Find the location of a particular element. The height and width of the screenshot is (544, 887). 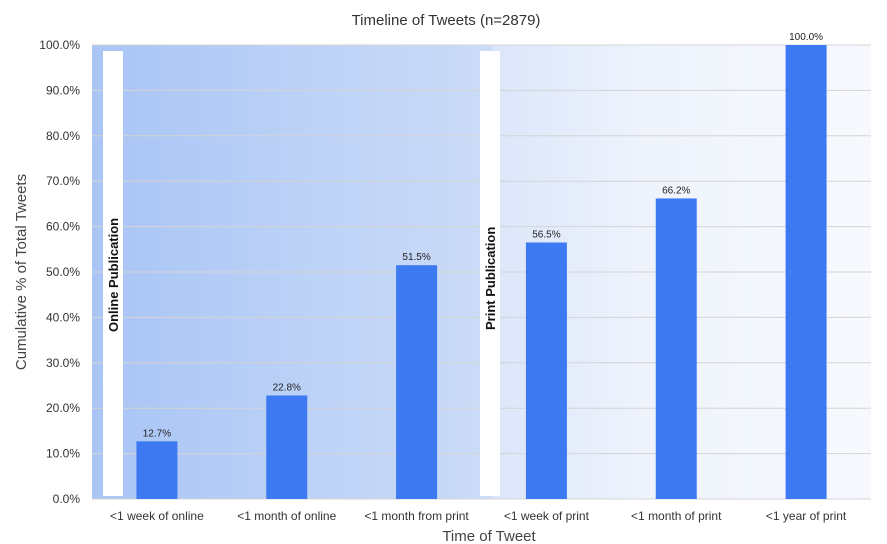

chart-title: Timeline of Tweets (n=2879) is located at coordinates (446, 20).